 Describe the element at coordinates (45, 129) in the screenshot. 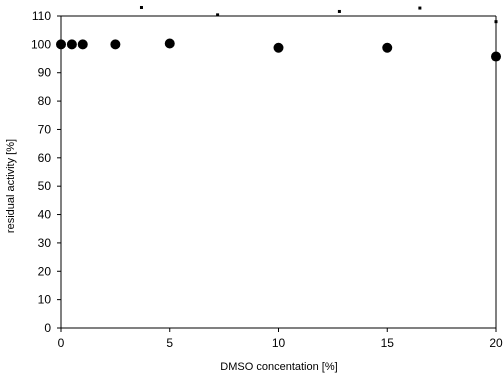

I see `y-tick-label: 70` at that location.